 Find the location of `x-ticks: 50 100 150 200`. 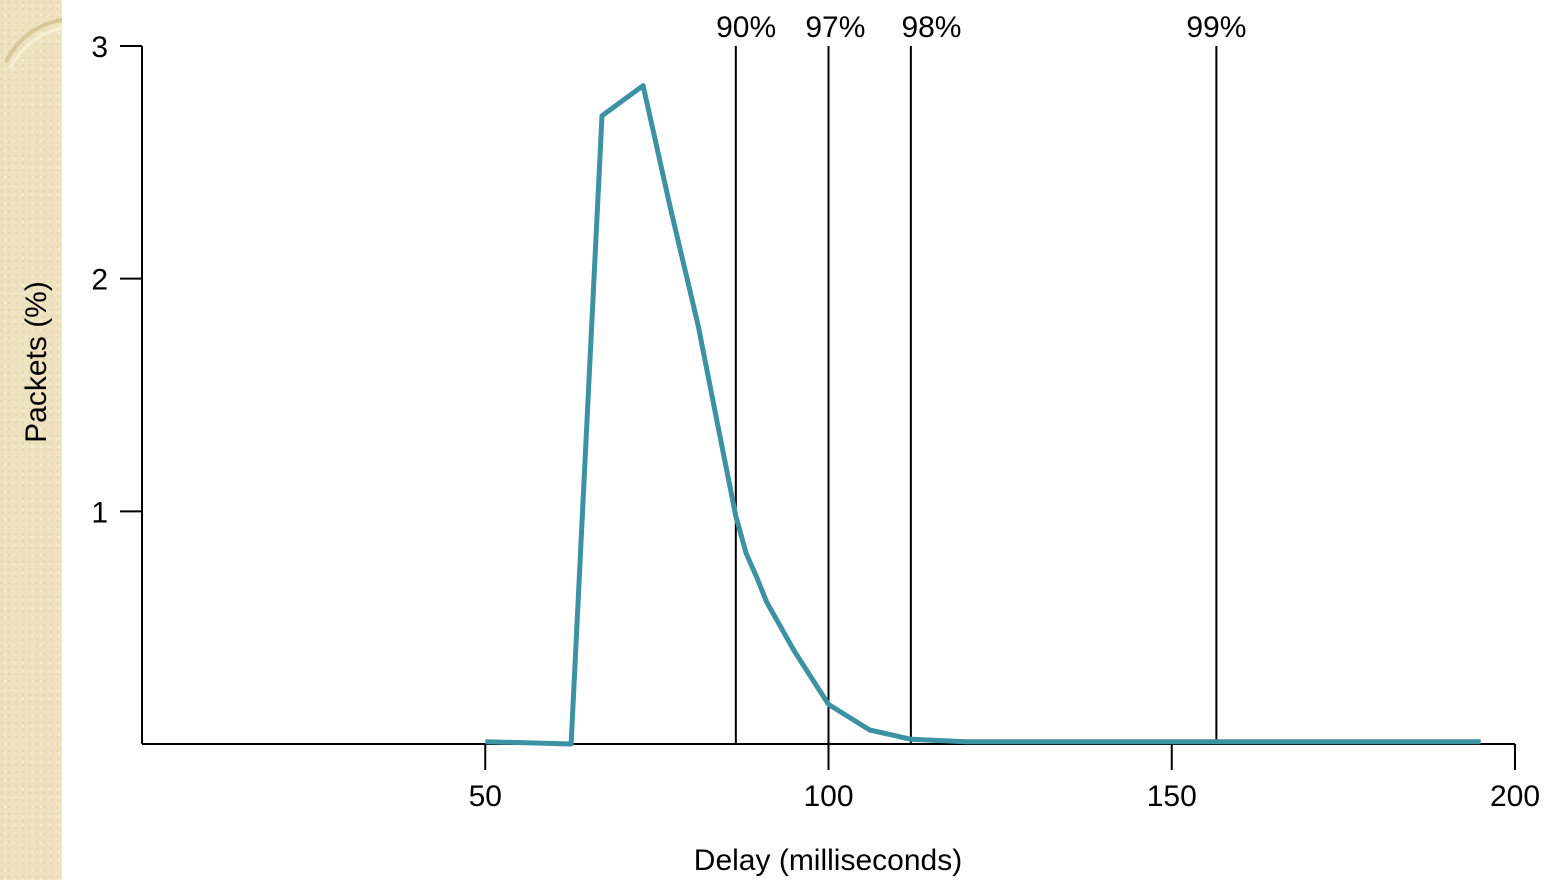

x-ticks: 50 100 150 200 is located at coordinates (1004, 778).